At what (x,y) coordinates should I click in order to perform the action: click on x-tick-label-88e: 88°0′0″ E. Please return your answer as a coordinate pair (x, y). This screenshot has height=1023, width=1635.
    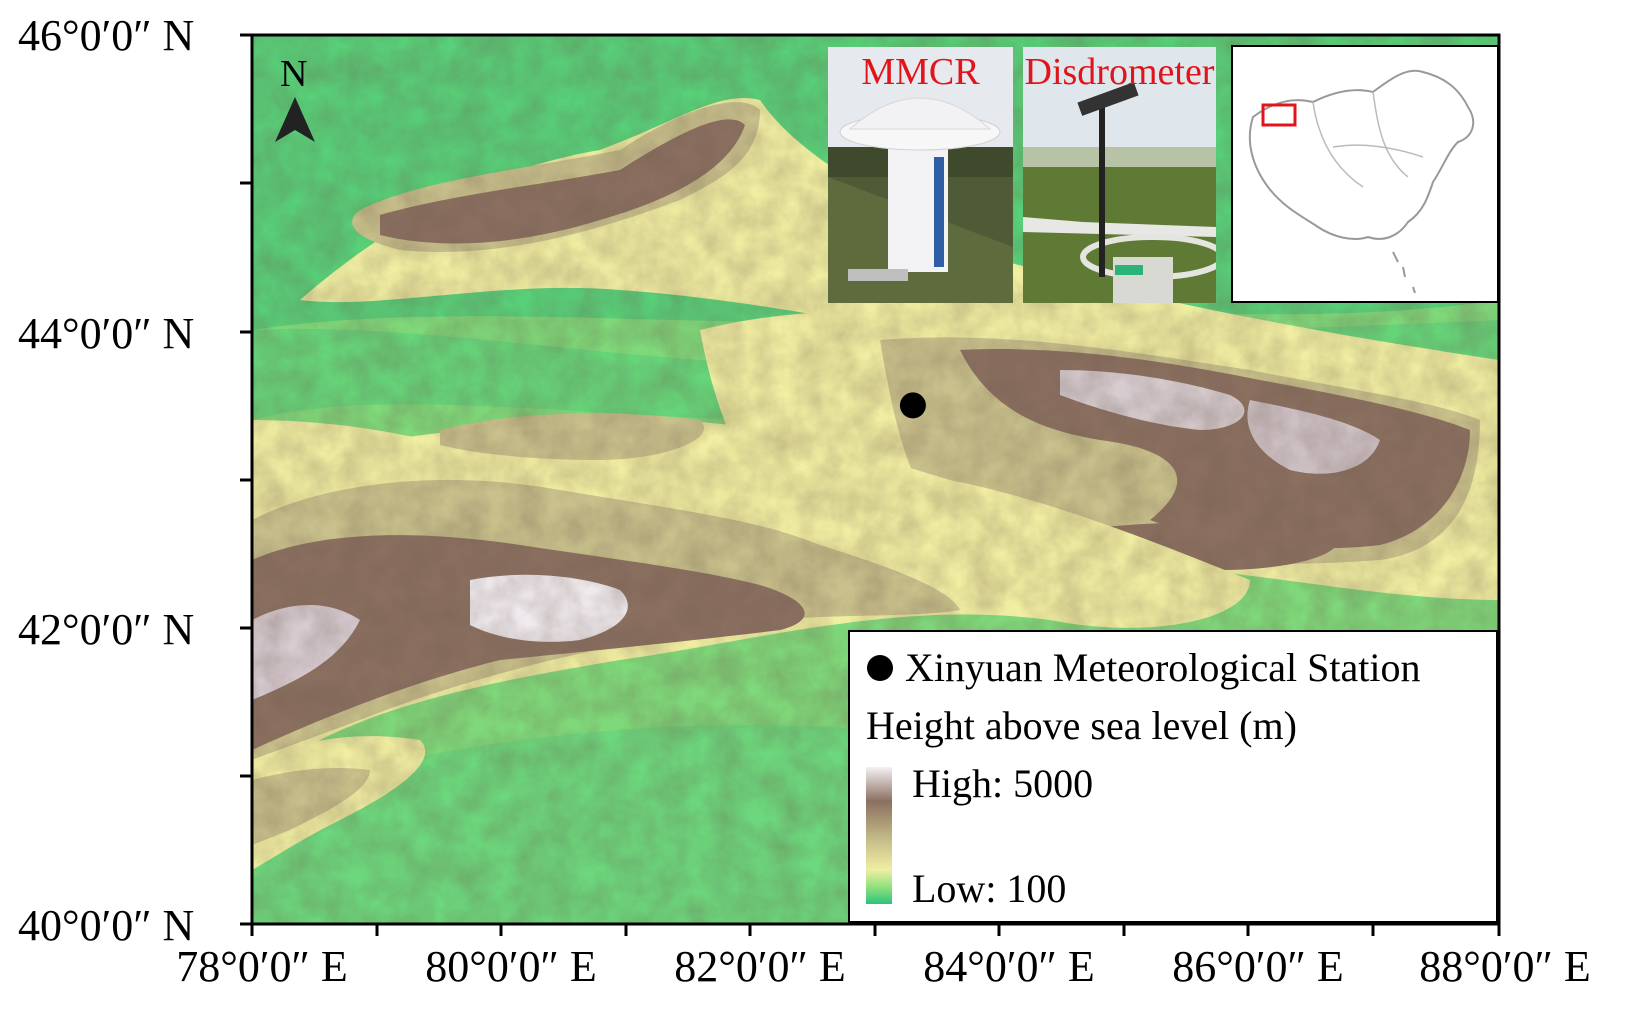
    Looking at the image, I should click on (1505, 966).